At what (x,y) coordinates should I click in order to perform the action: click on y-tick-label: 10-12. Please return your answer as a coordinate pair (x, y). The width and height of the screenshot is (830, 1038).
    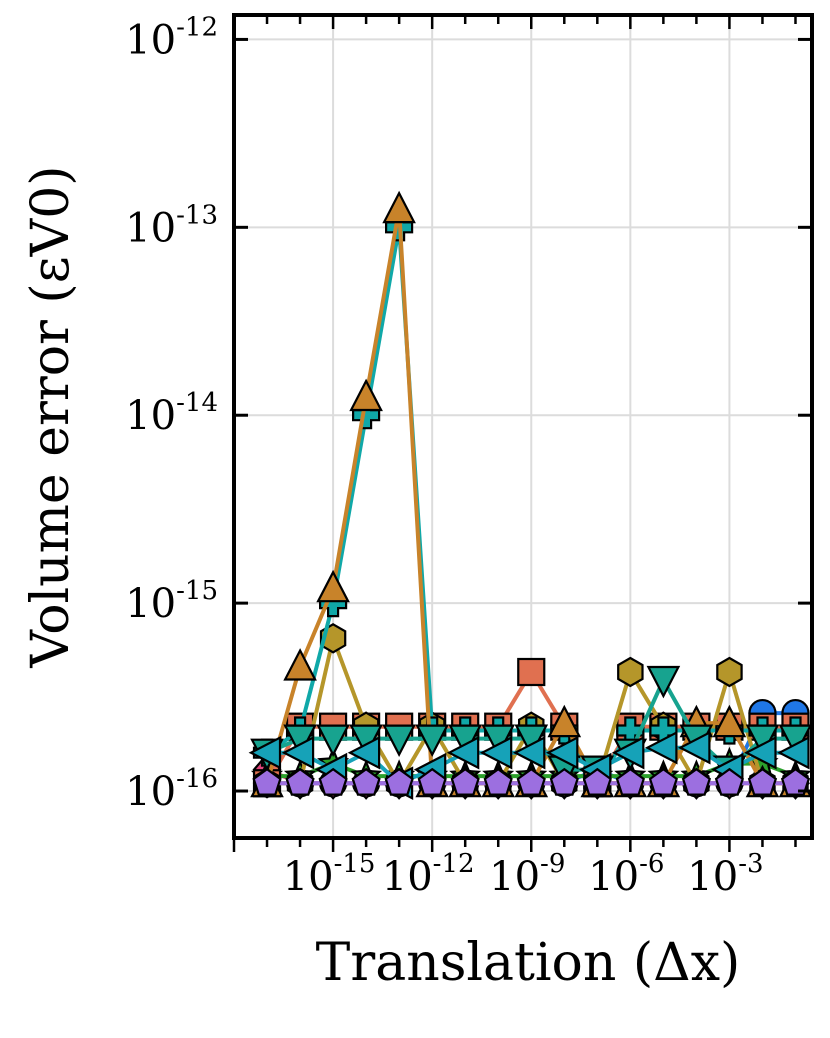
    Looking at the image, I should click on (171, 37).